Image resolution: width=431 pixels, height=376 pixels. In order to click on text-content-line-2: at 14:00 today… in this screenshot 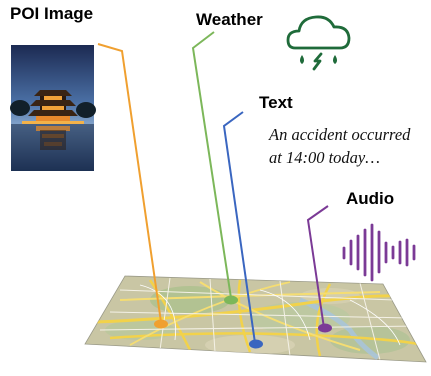, I will do `click(324, 157)`.